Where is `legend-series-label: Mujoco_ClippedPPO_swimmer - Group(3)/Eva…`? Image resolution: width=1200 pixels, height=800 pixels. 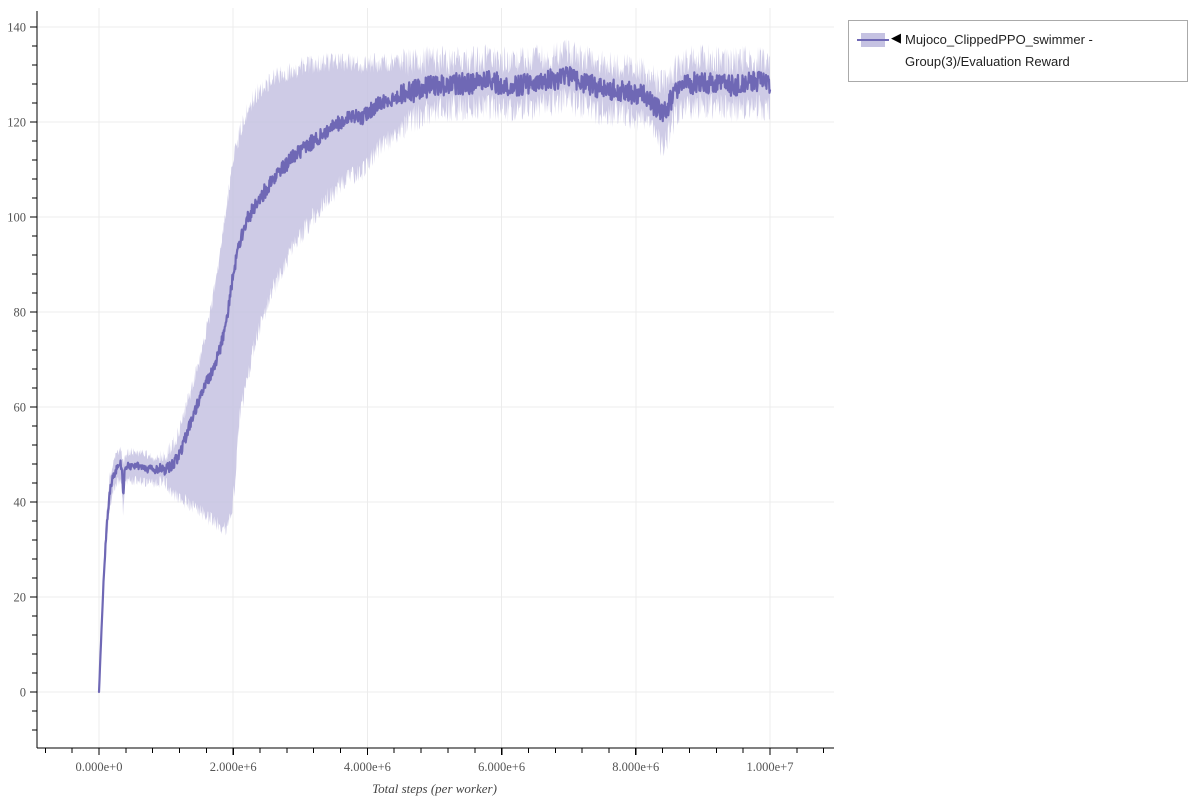
legend-series-label: Mujoco_ClippedPPO_swimmer - Group(3)/Eva… is located at coordinates (999, 50).